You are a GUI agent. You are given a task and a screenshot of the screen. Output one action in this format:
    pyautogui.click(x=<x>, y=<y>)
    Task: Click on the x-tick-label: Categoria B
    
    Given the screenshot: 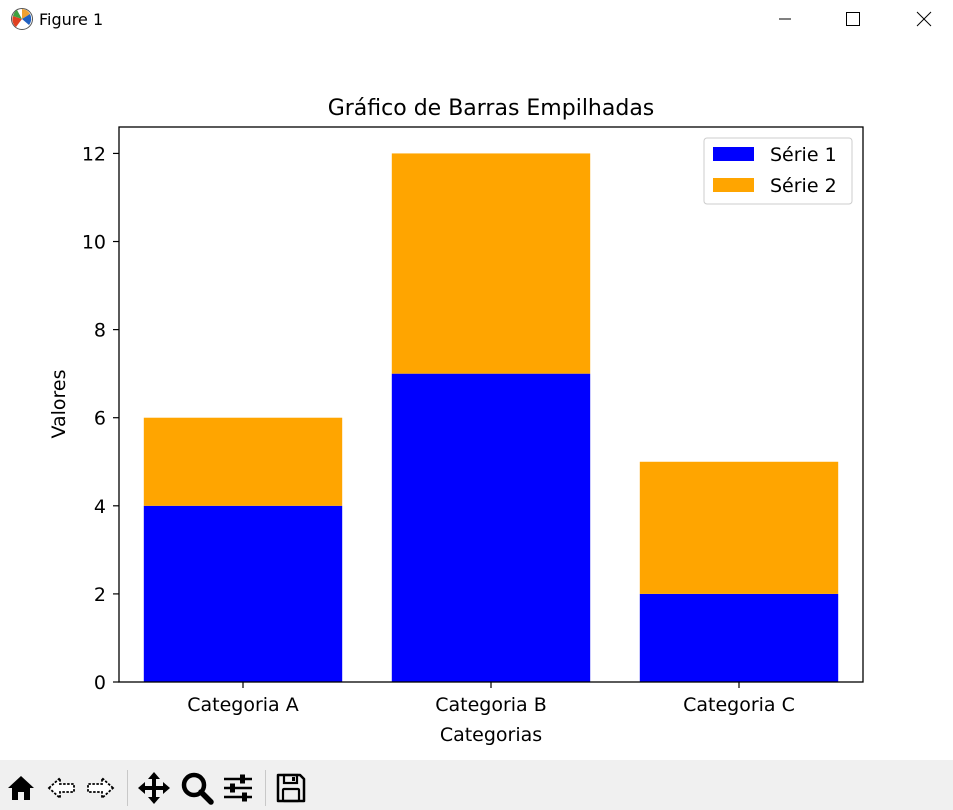 What is the action you would take?
    pyautogui.click(x=491, y=705)
    